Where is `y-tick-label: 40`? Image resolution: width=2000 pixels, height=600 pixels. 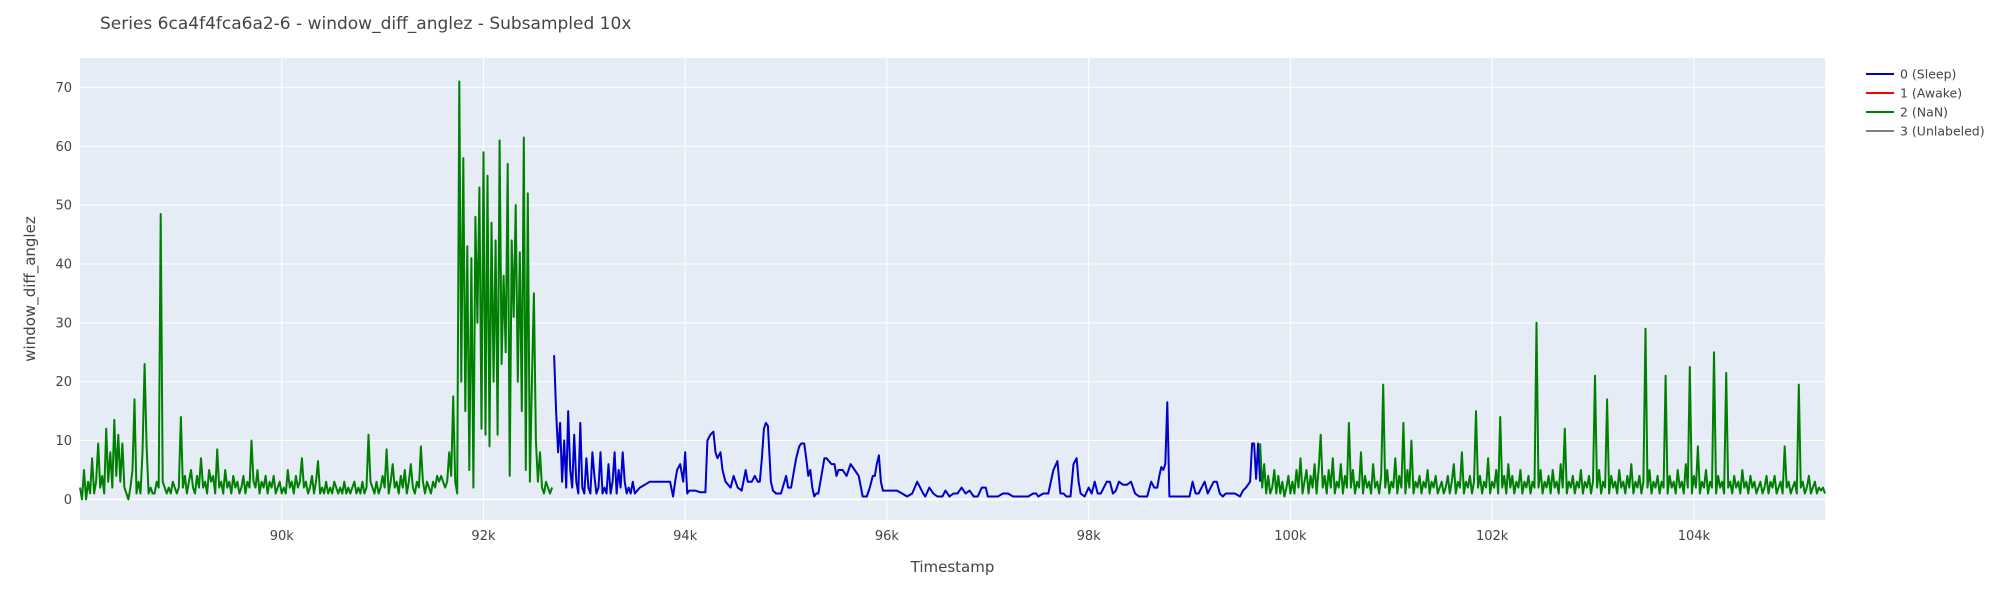 y-tick-label: 40 is located at coordinates (63, 264).